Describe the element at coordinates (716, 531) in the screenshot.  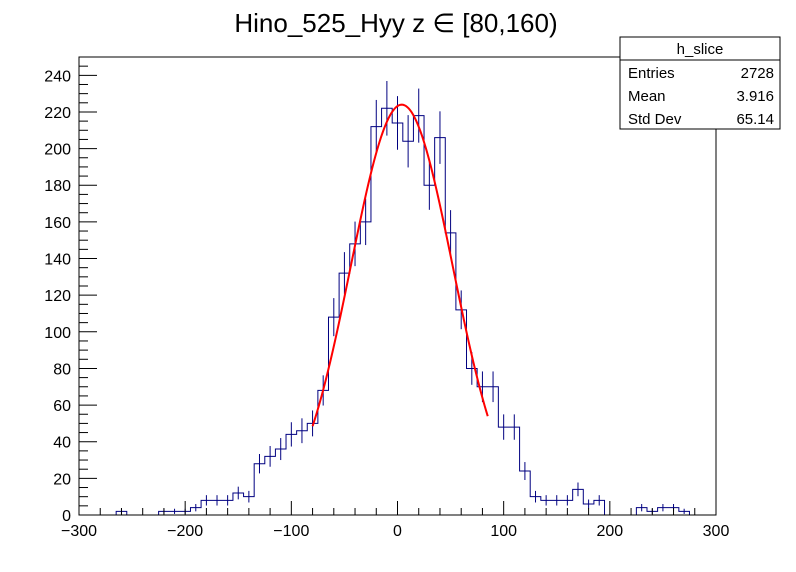
I see `x-tick-label: 300` at that location.